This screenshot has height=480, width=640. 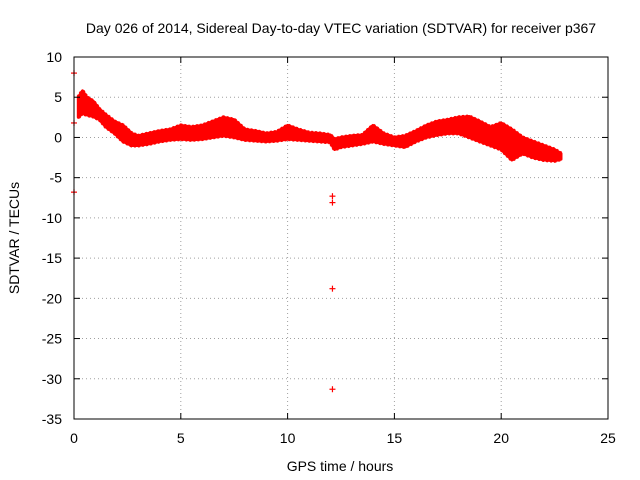 What do you see at coordinates (74, 438) in the screenshot?
I see `x-tick-label: 0` at bounding box center [74, 438].